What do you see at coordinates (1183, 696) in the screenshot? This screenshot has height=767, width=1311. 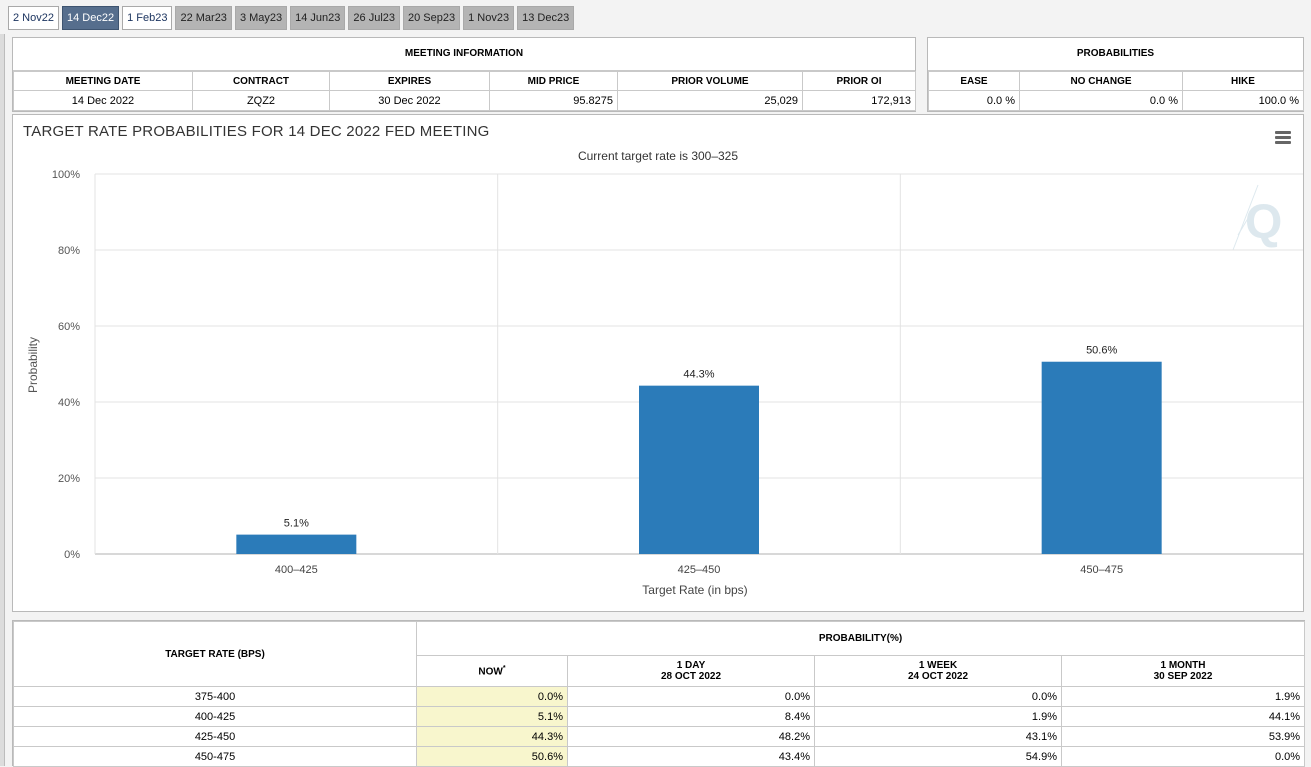 I see `one-month-cell: 1.9%` at bounding box center [1183, 696].